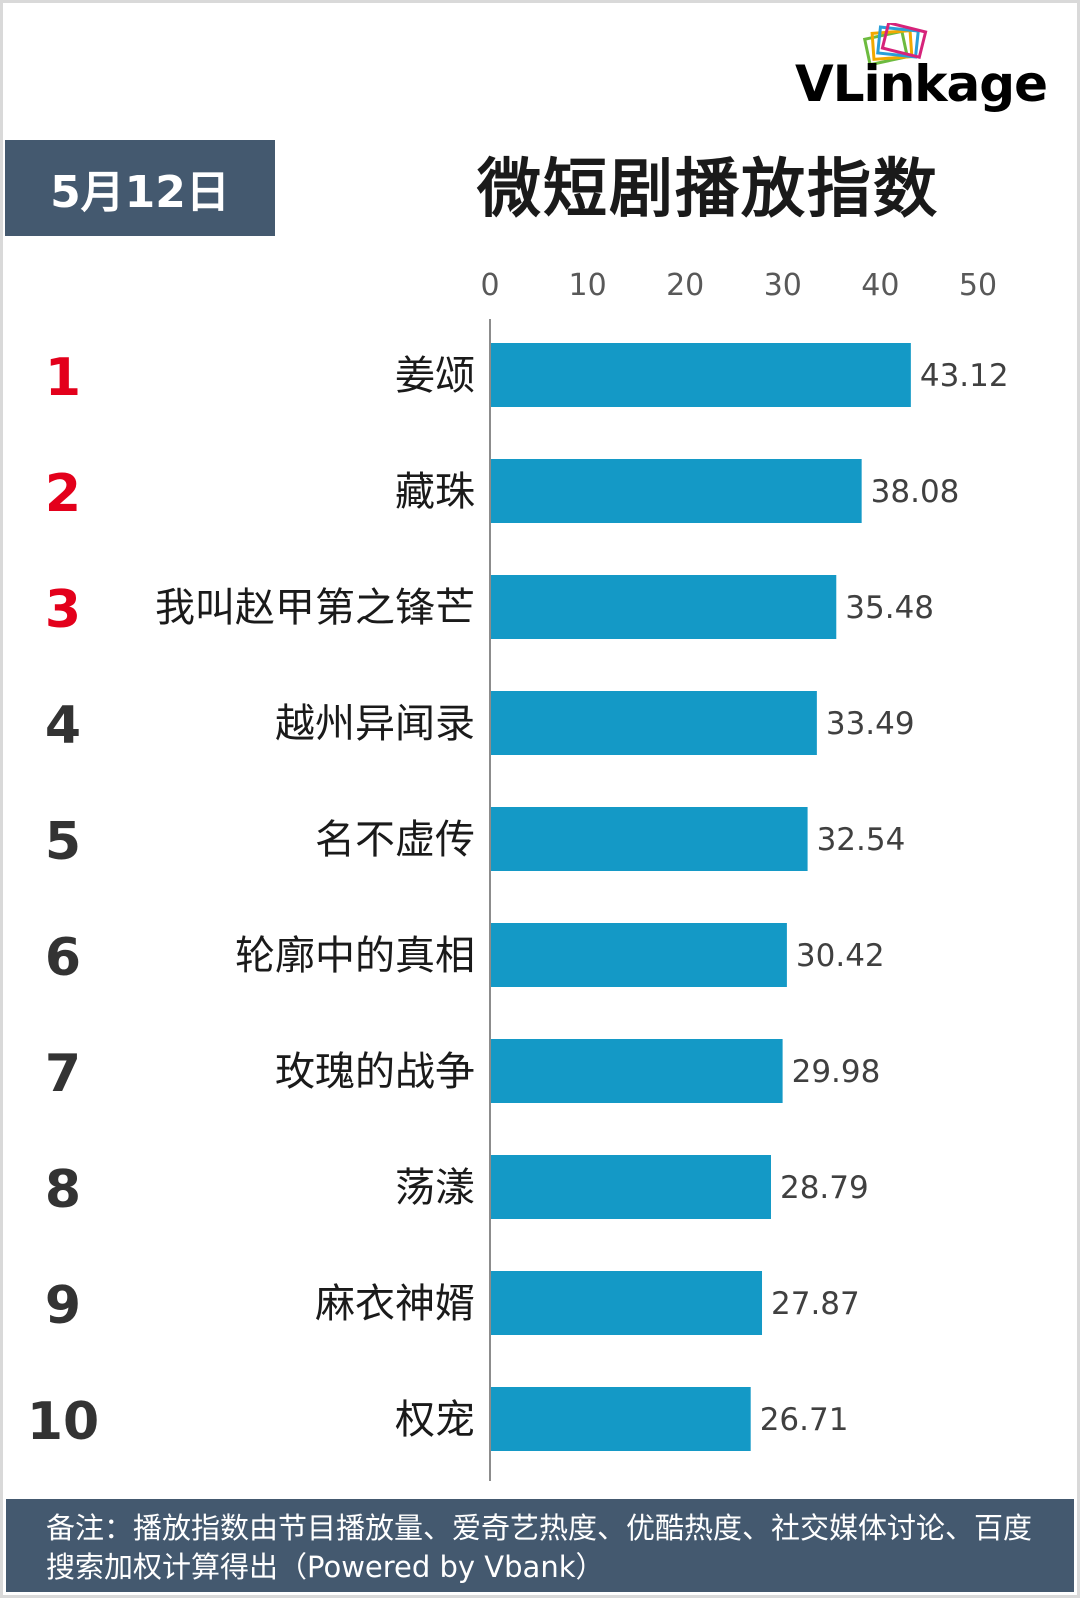 The width and height of the screenshot is (1080, 1601). What do you see at coordinates (824, 1188) in the screenshot?
I see `value-label: 28.79` at bounding box center [824, 1188].